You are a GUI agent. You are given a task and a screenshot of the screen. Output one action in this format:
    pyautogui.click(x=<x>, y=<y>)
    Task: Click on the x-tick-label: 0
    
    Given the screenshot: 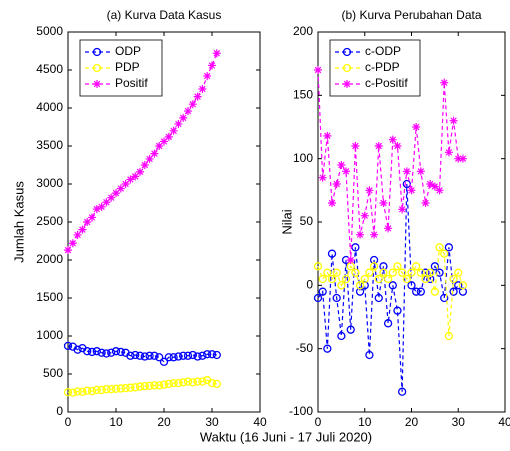 What is the action you would take?
    pyautogui.click(x=68, y=422)
    